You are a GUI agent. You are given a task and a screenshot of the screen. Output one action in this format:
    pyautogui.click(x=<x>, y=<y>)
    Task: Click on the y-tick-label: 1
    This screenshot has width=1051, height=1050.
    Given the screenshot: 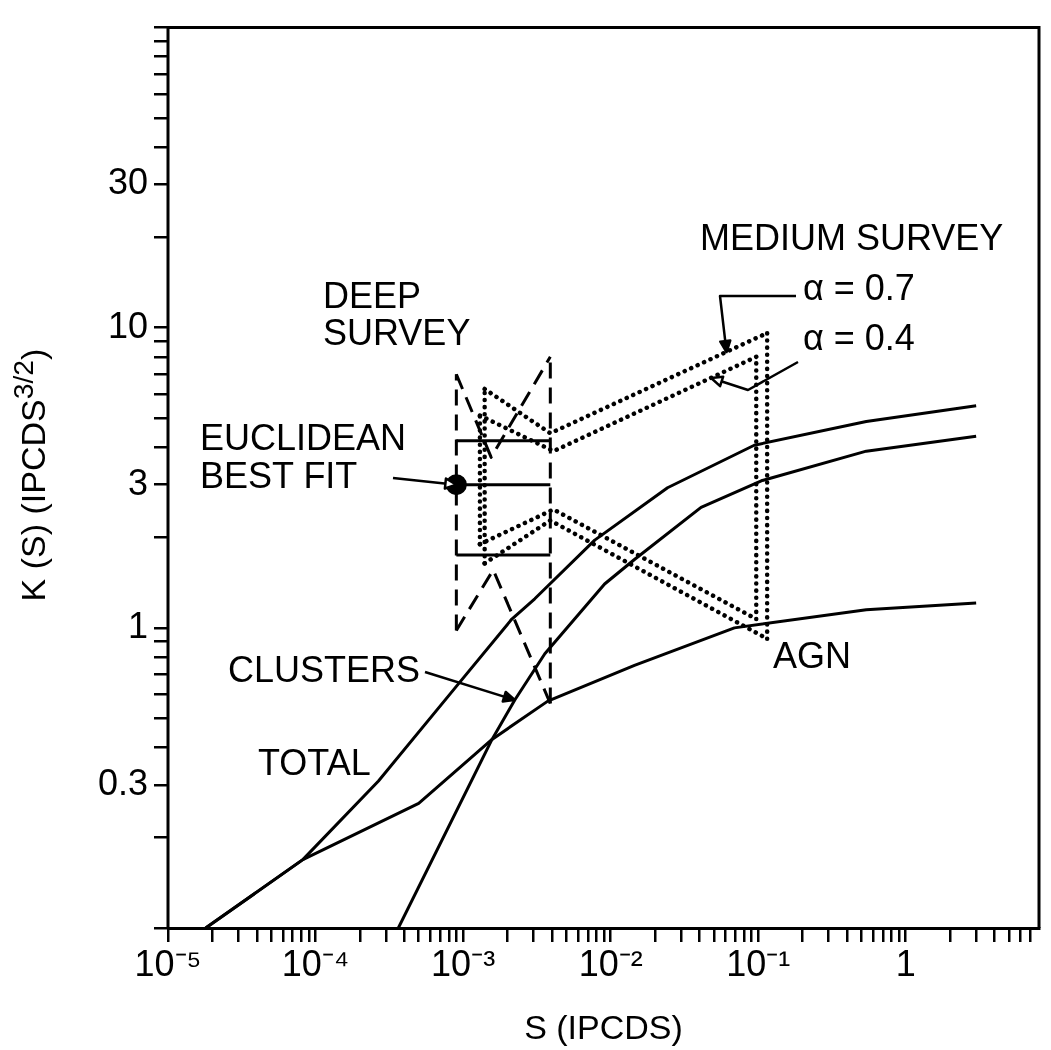 What is the action you would take?
    pyautogui.click(x=137, y=625)
    